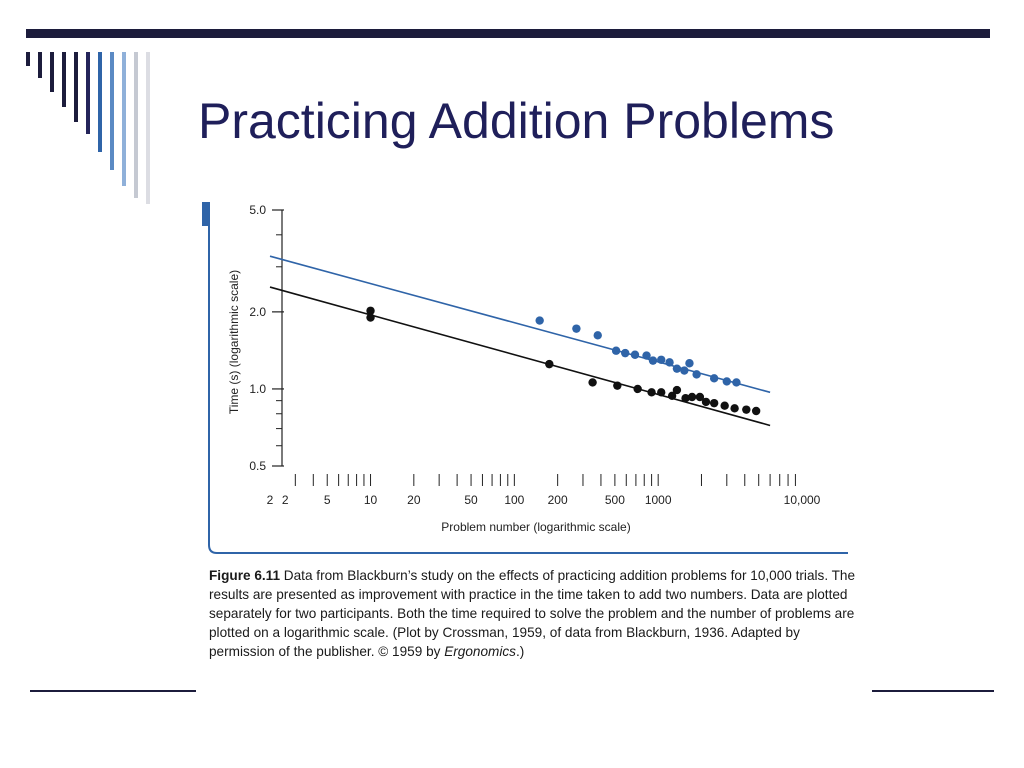 This screenshot has width=1024, height=768. What do you see at coordinates (257, 312) in the screenshot?
I see `y-tick-label: 2.0` at bounding box center [257, 312].